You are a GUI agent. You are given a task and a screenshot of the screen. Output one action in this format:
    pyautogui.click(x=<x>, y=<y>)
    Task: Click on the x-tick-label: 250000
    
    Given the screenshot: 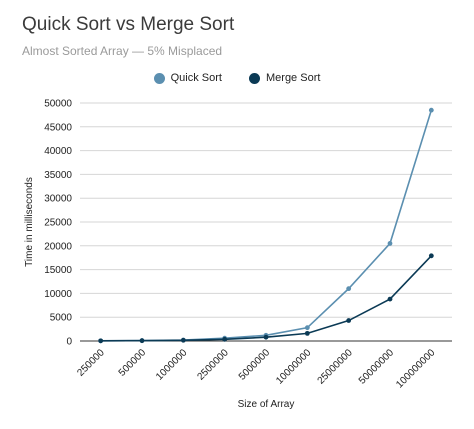 What is the action you would take?
    pyautogui.click(x=91, y=363)
    